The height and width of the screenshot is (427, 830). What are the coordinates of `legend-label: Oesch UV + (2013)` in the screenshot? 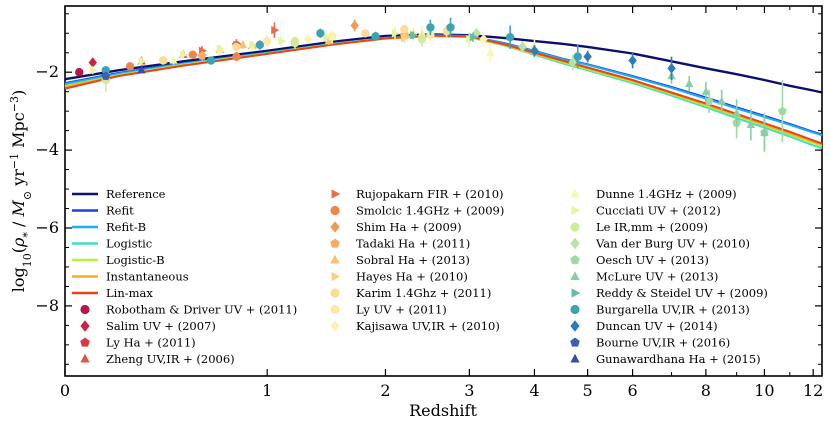 It's located at (652, 260).